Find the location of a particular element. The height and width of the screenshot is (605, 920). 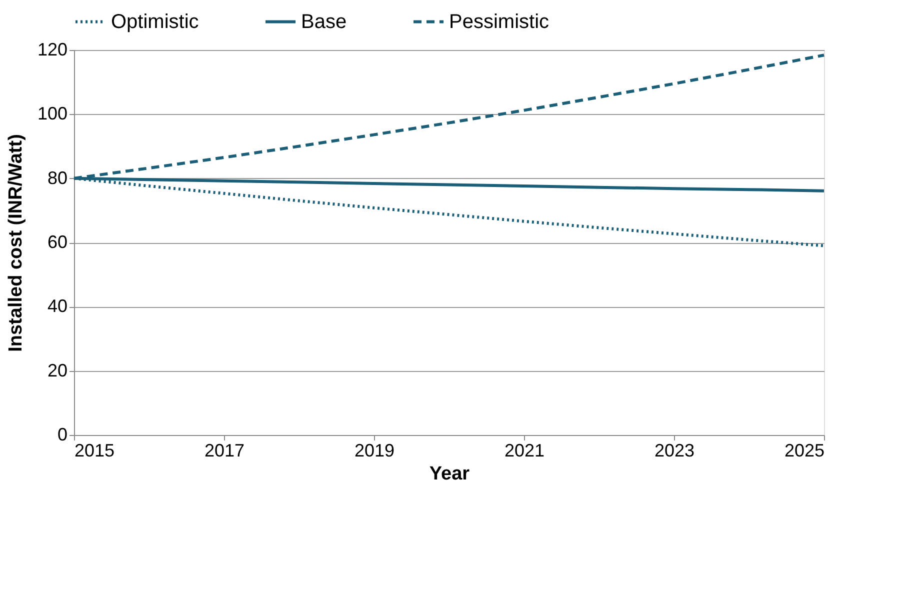

y-tick-label: 20 is located at coordinates (57, 370).